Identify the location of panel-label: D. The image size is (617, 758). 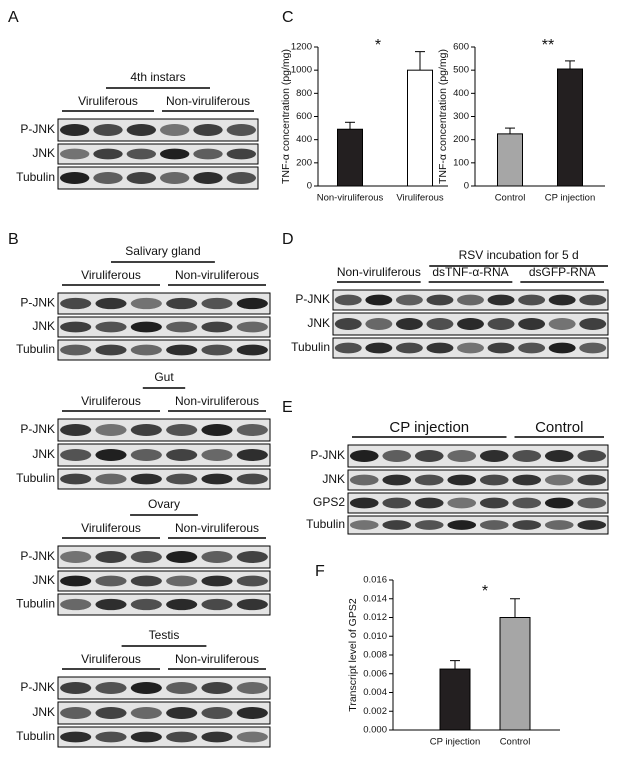
(288, 239).